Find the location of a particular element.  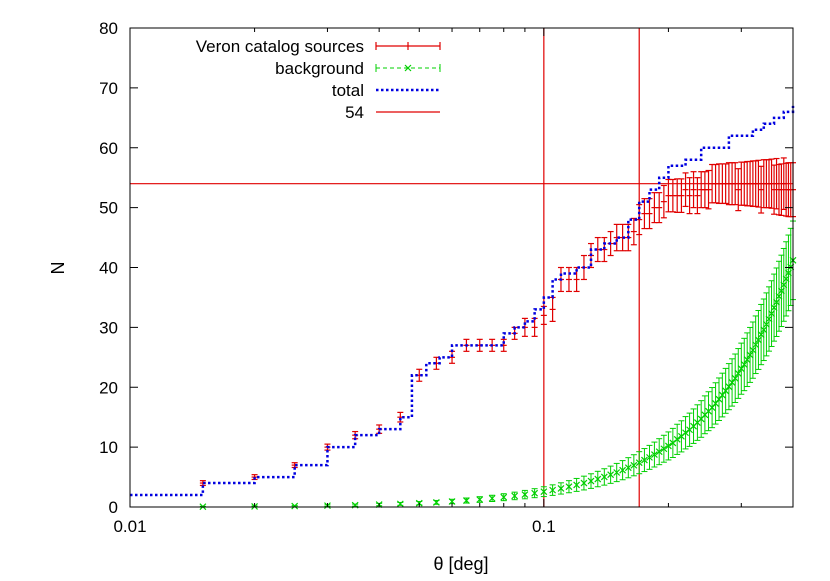

y-tick-label: 50 is located at coordinates (108, 208).